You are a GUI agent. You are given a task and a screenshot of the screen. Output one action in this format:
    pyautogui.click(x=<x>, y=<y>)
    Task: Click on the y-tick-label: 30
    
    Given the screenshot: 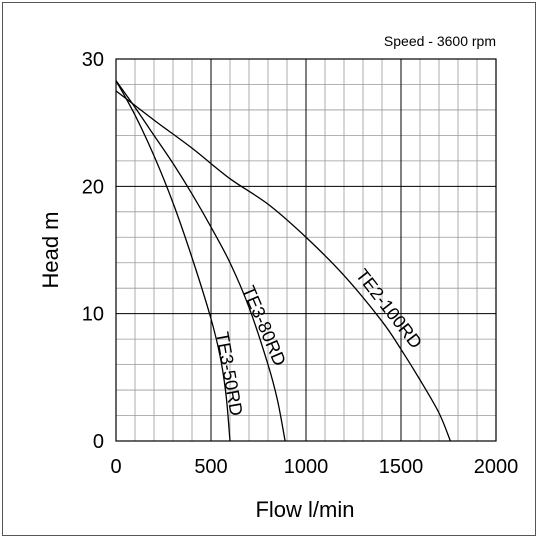 What is the action you would take?
    pyautogui.click(x=93, y=60)
    